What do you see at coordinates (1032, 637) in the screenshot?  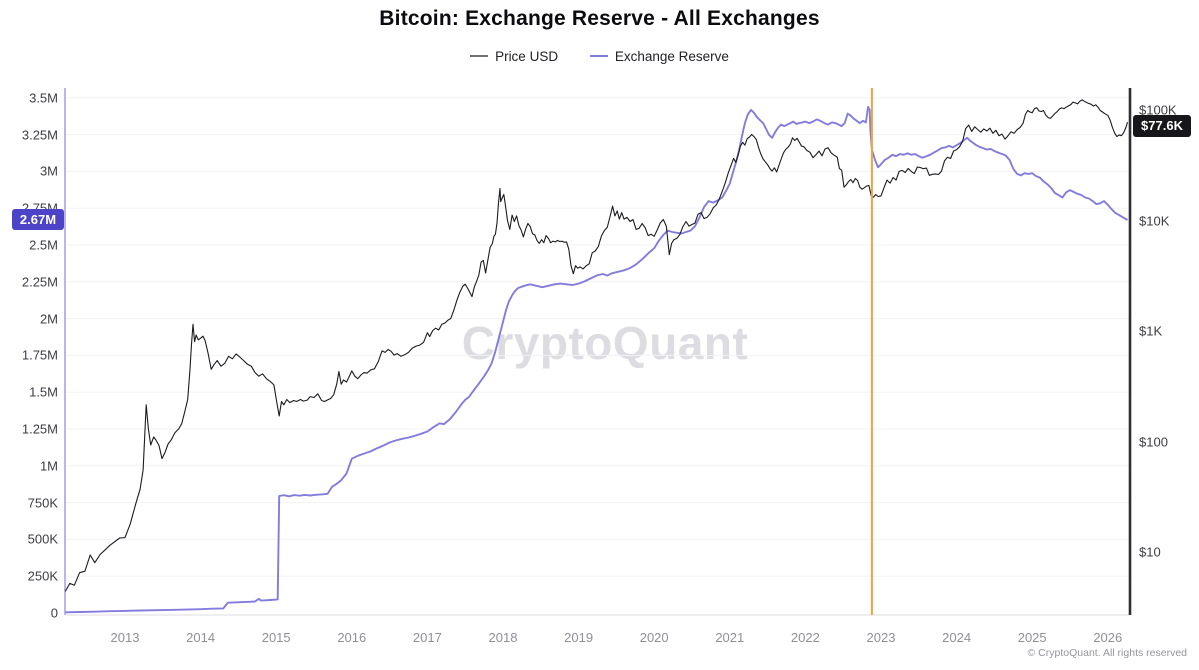 I see `x-axis-tick-label: 2025` at bounding box center [1032, 637].